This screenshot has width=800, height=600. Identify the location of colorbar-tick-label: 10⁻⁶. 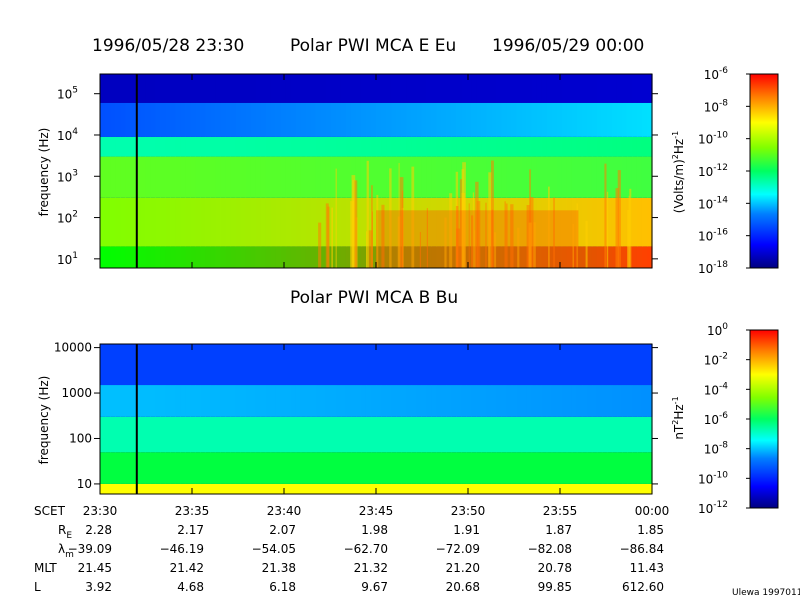
(716, 74).